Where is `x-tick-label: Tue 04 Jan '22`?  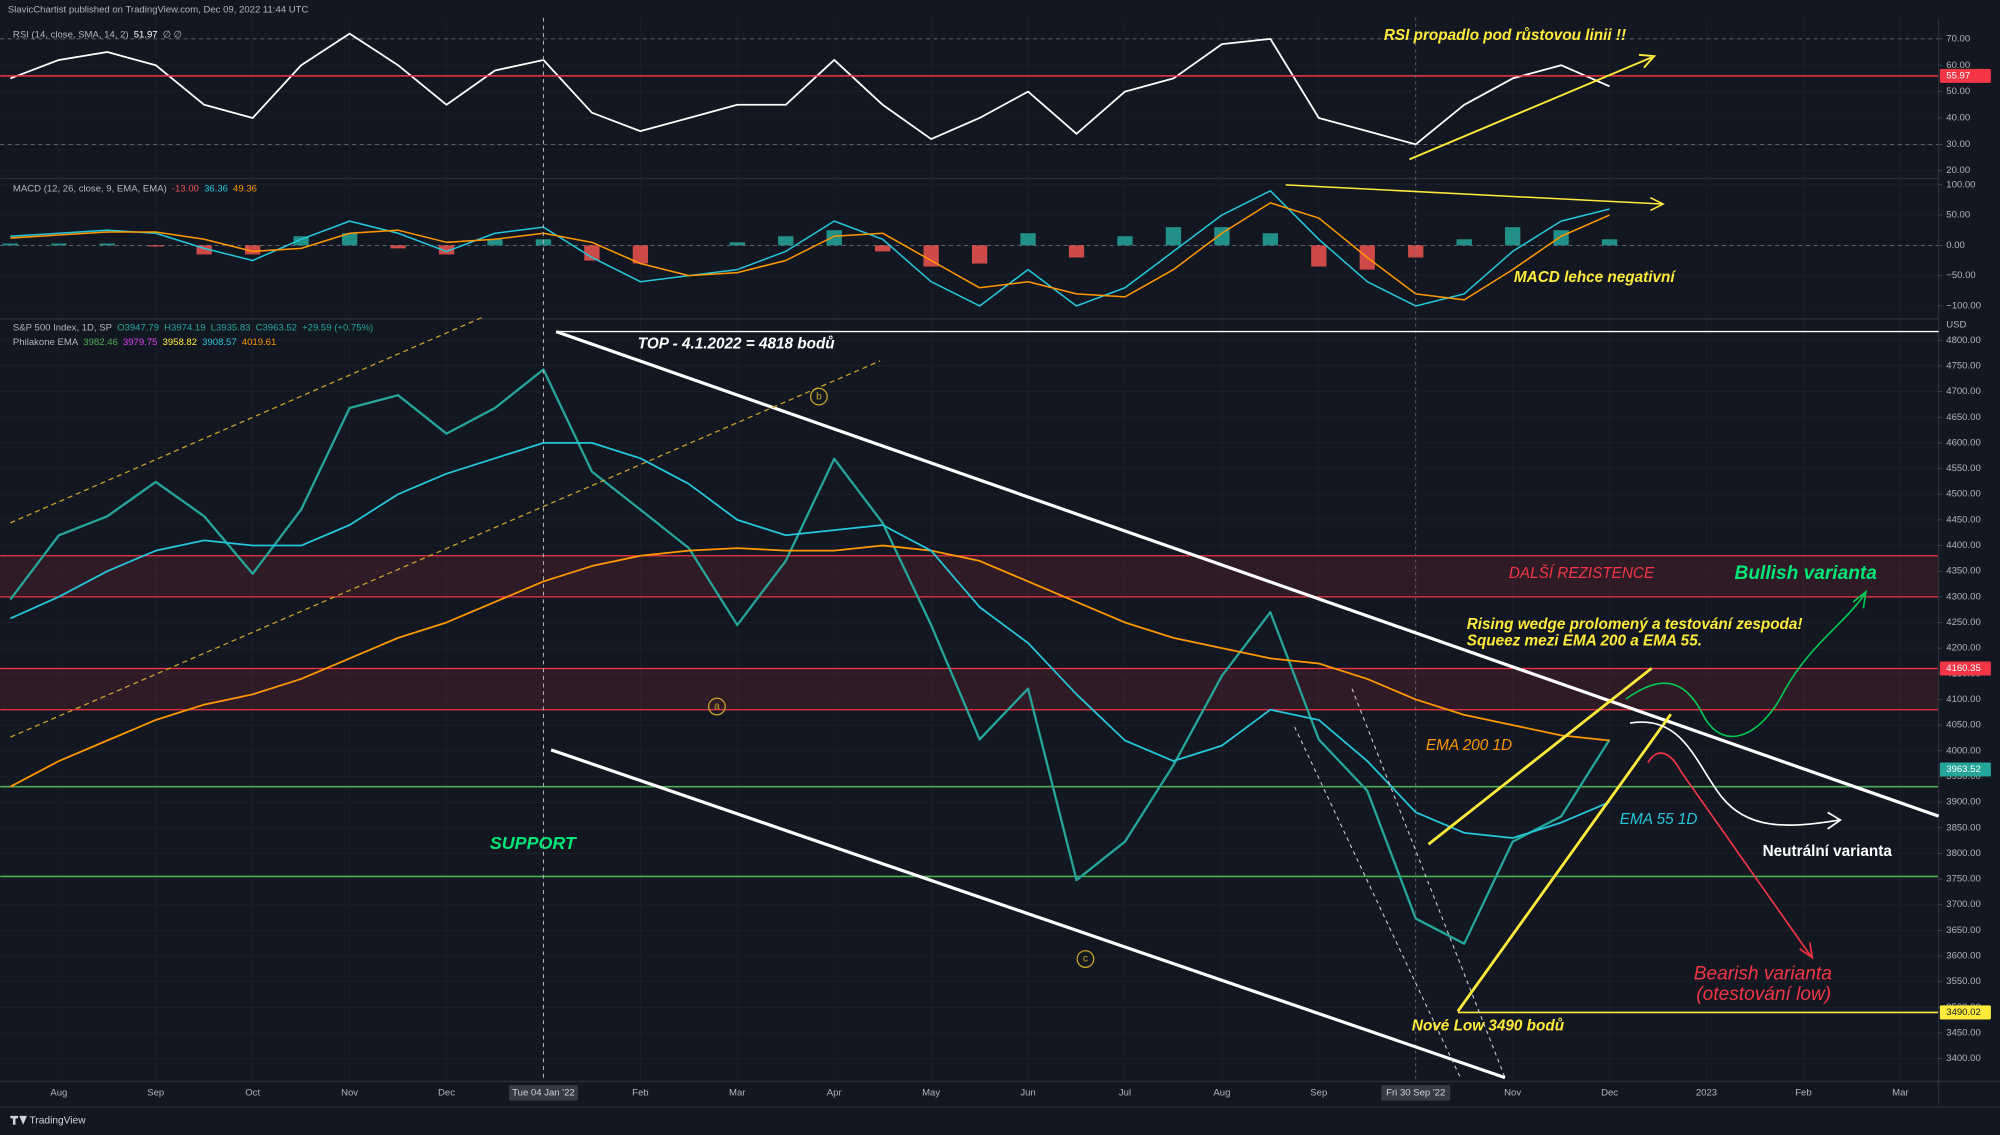
x-tick-label: Tue 04 Jan '22 is located at coordinates (543, 1092).